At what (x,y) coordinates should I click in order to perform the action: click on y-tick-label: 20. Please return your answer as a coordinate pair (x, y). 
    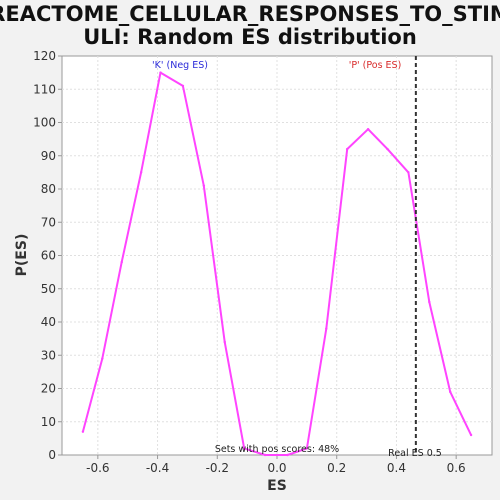
    Looking at the image, I should click on (48, 389).